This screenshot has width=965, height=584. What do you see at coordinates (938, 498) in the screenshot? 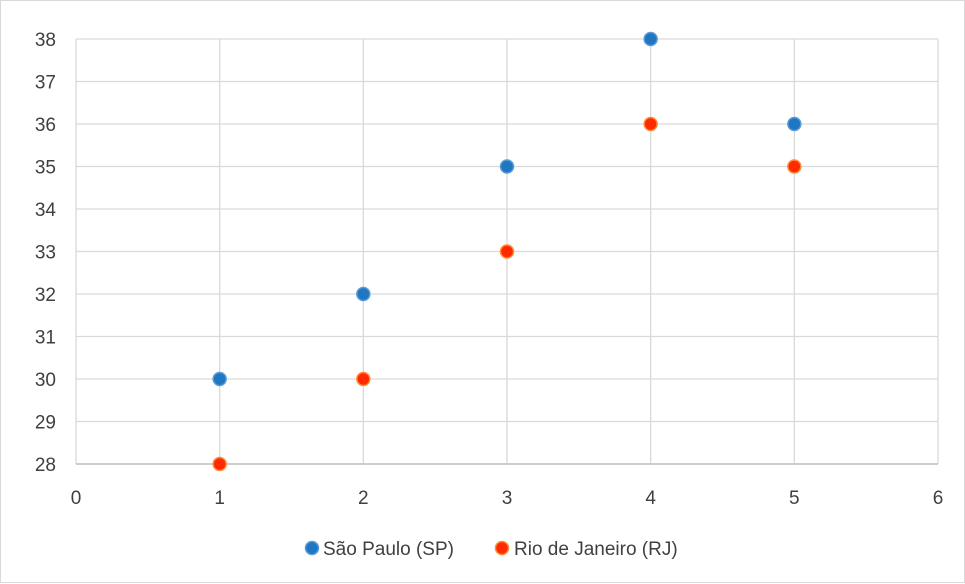
I see `x-tick-label: 6` at bounding box center [938, 498].